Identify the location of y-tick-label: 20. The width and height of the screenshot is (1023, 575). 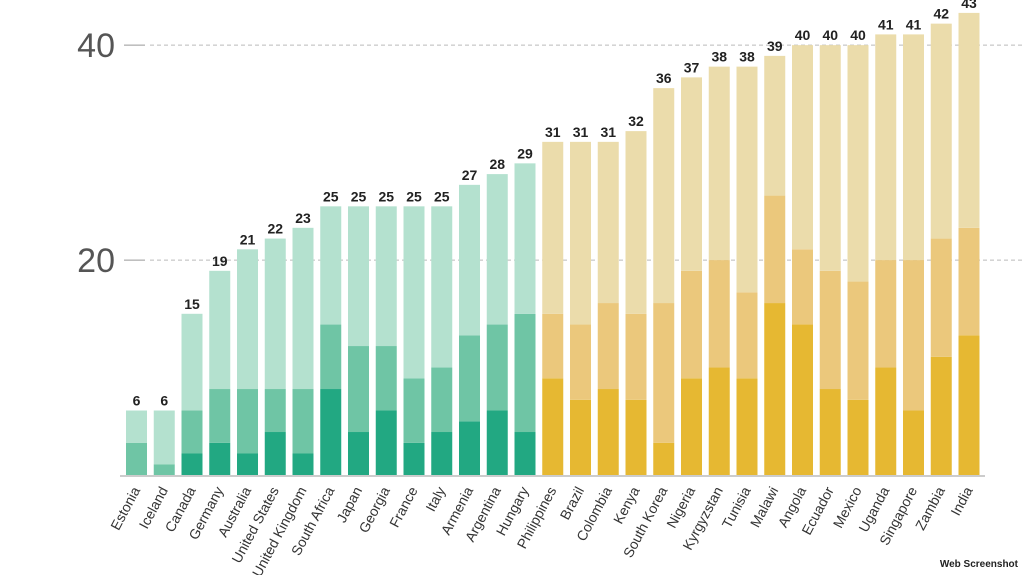
(96, 261).